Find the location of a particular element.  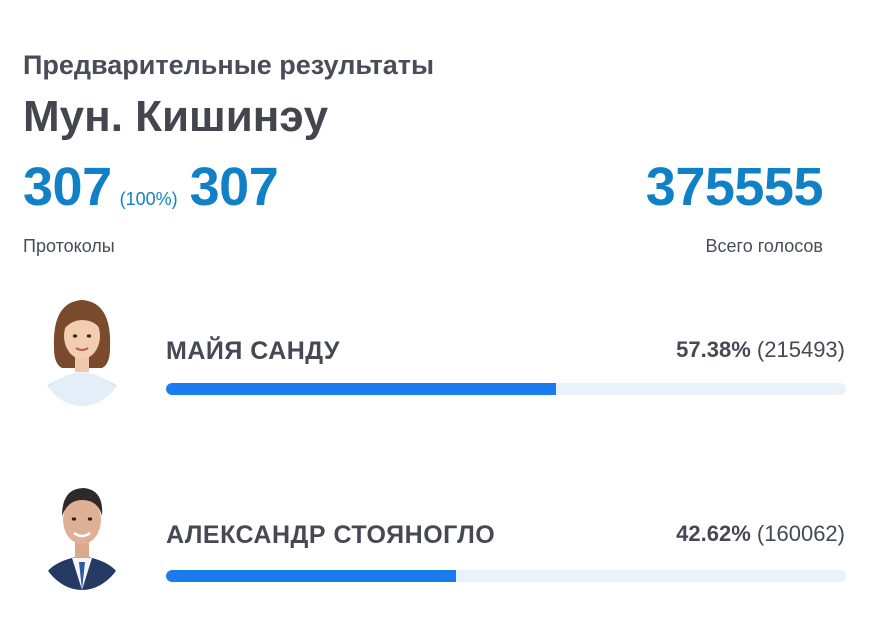

protocols-percent: (100%) is located at coordinates (148, 199).